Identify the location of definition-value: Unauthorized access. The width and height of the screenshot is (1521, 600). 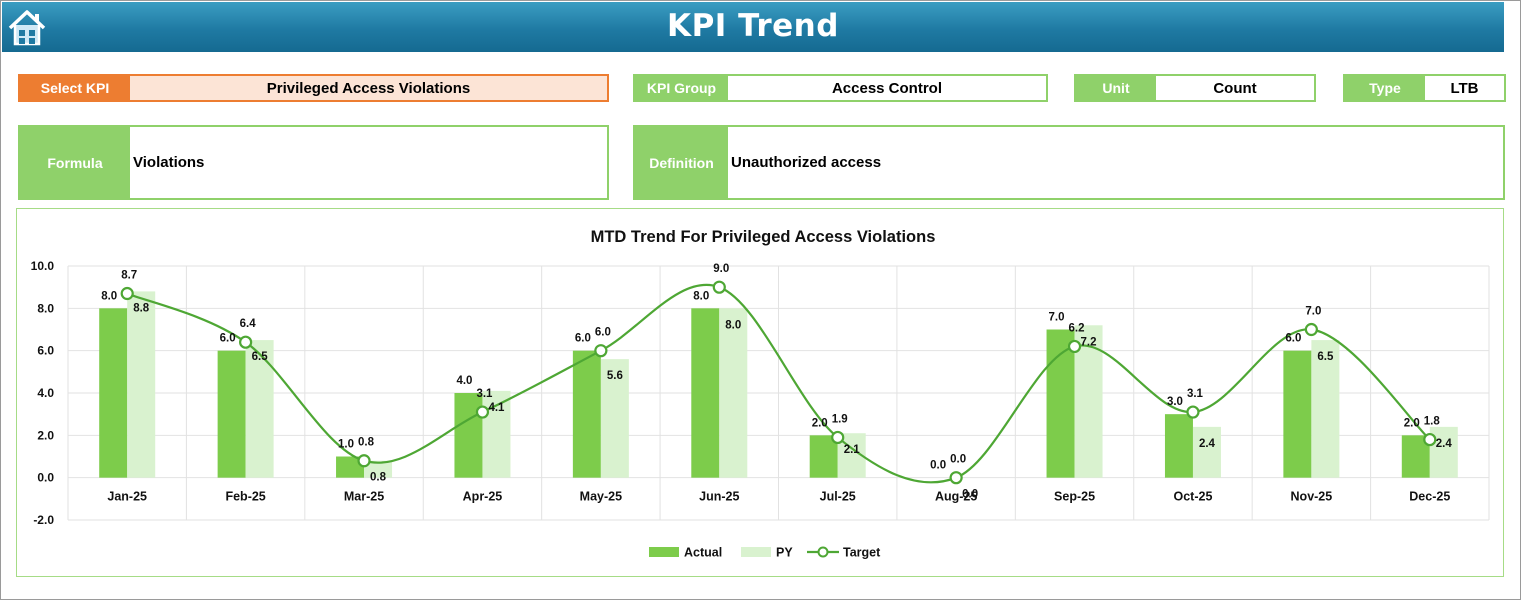
(806, 162).